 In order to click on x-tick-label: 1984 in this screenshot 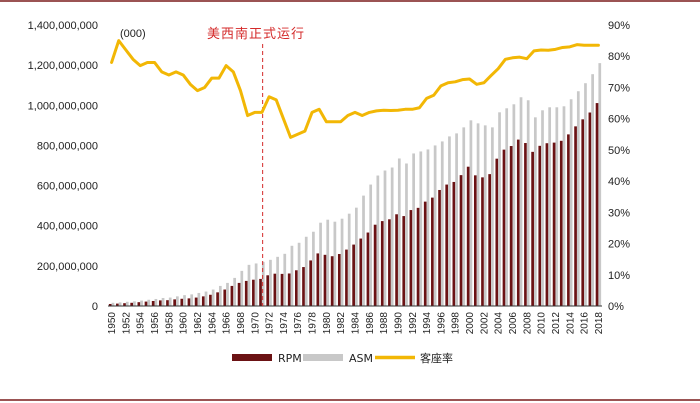, I will do `click(356, 323)`.